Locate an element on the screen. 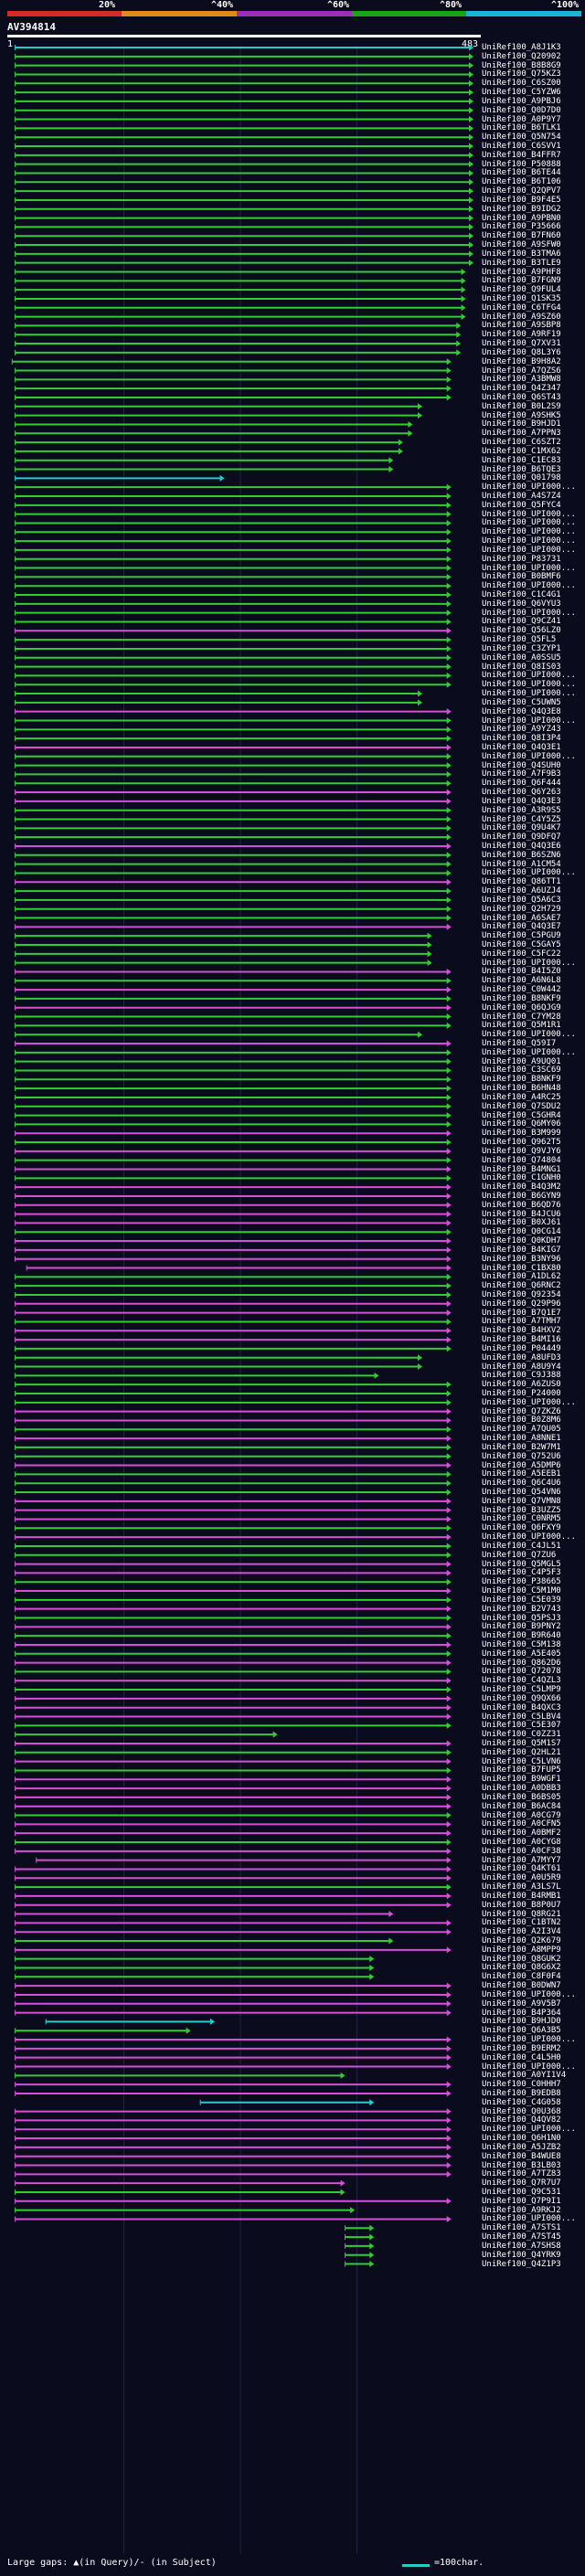 This screenshot has width=585, height=2576. hit-label: UniRef100_A4RC25 is located at coordinates (521, 1097).